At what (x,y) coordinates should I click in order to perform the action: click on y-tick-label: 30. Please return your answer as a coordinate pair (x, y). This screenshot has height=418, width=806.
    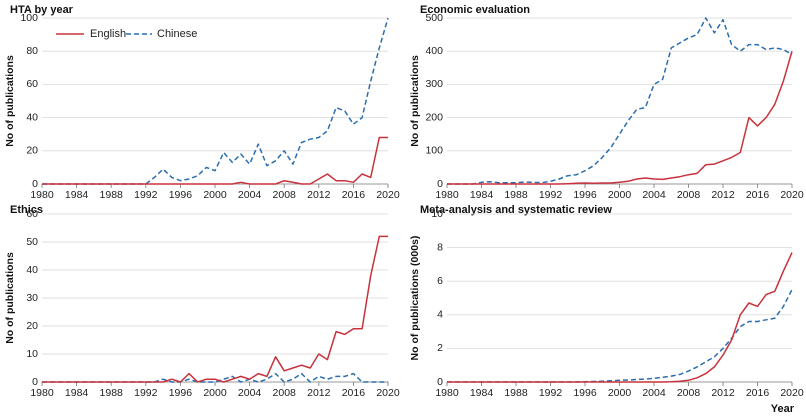
    Looking at the image, I should click on (32, 298).